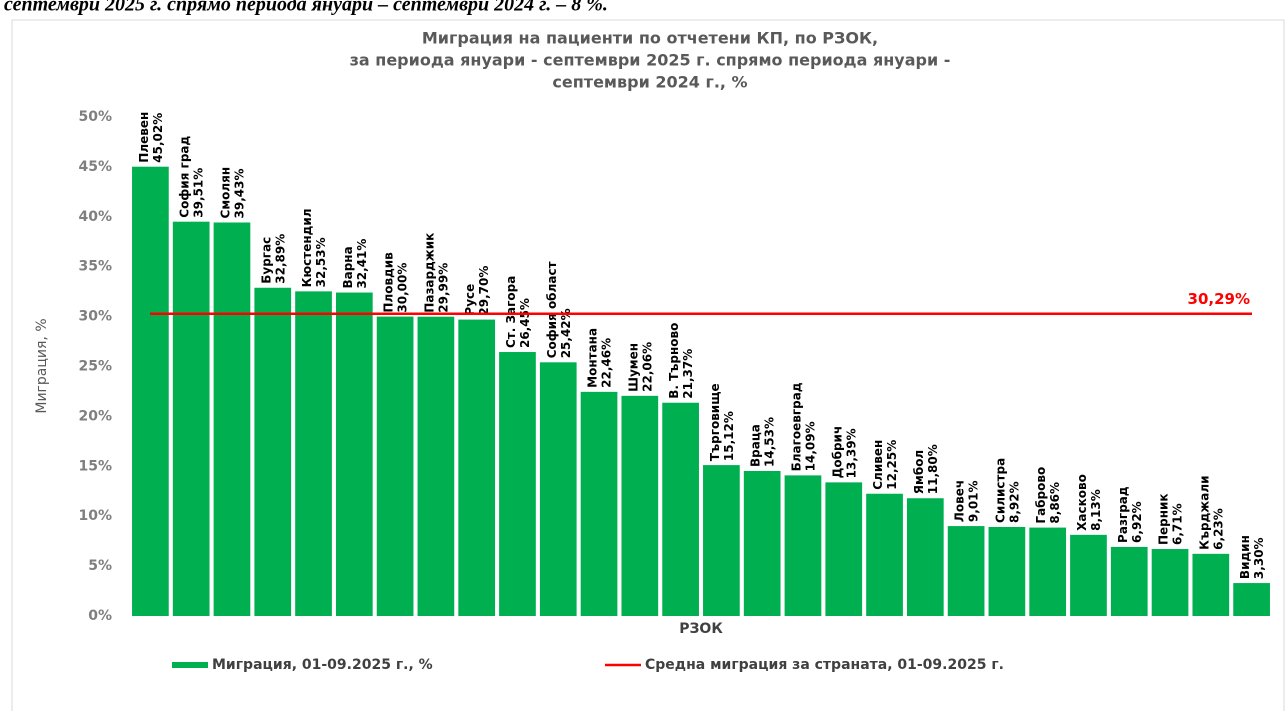 This screenshot has width=1285, height=711. What do you see at coordinates (348, 267) in the screenshot?
I see `x-tick-label: Варна` at bounding box center [348, 267].